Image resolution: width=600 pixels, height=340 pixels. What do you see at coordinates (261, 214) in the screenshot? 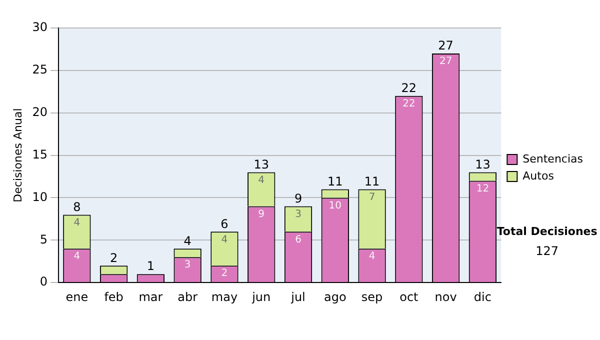
I see `data-label: 9` at bounding box center [261, 214].